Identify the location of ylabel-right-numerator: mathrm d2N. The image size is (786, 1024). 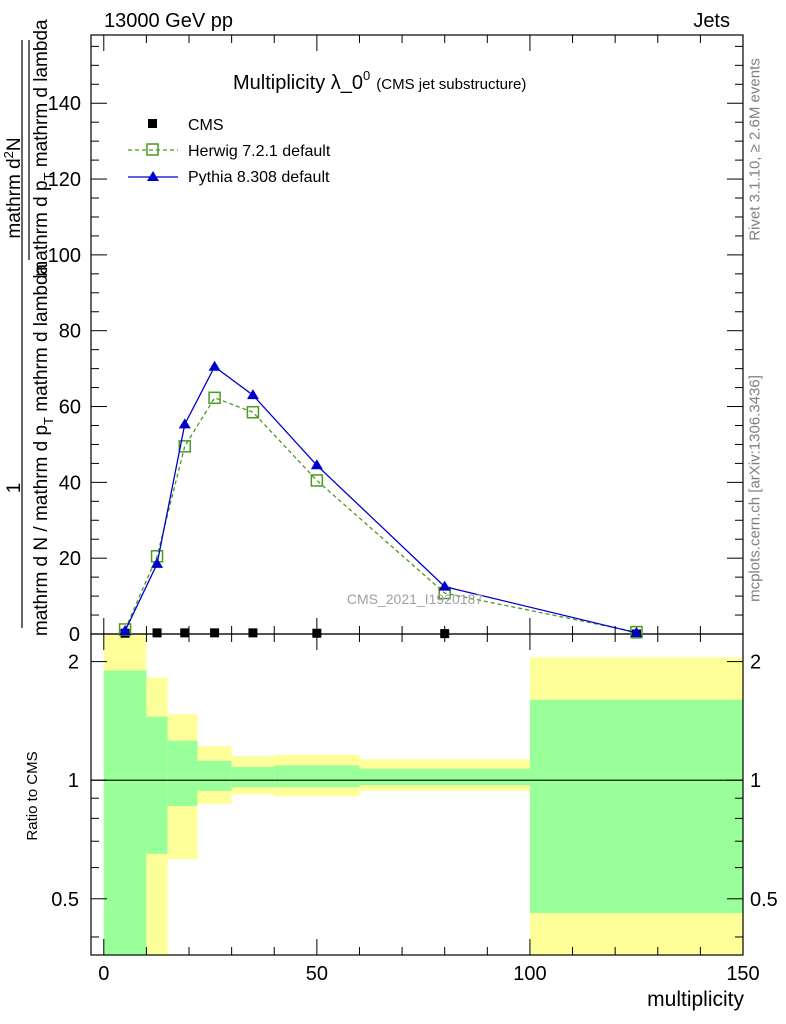
(13, 187).